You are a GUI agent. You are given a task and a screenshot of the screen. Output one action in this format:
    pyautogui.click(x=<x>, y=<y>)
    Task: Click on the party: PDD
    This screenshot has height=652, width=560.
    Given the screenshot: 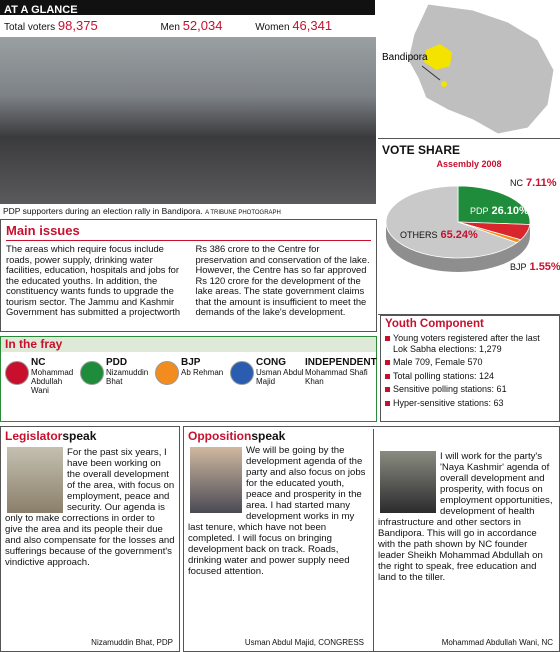 What is the action you would take?
    pyautogui.click(x=117, y=362)
    